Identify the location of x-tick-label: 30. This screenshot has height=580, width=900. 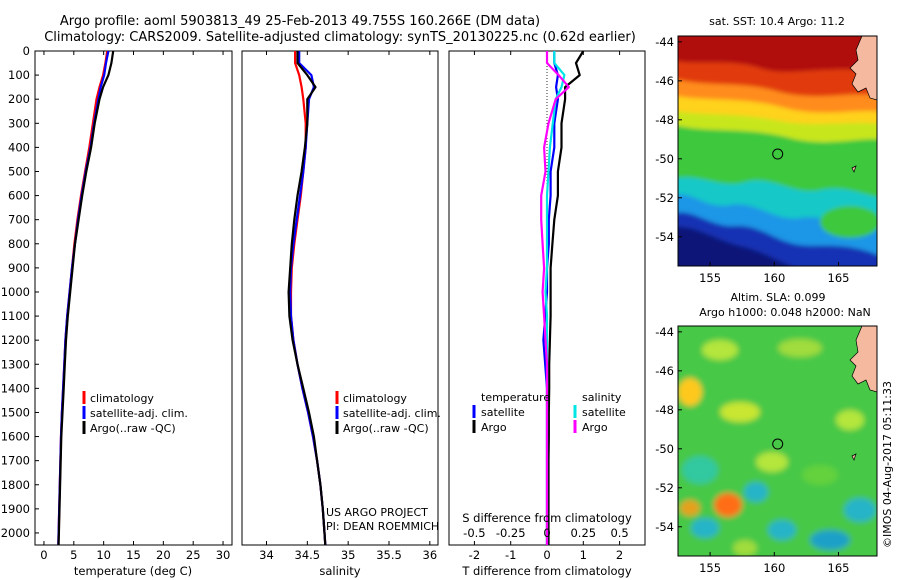
(223, 555).